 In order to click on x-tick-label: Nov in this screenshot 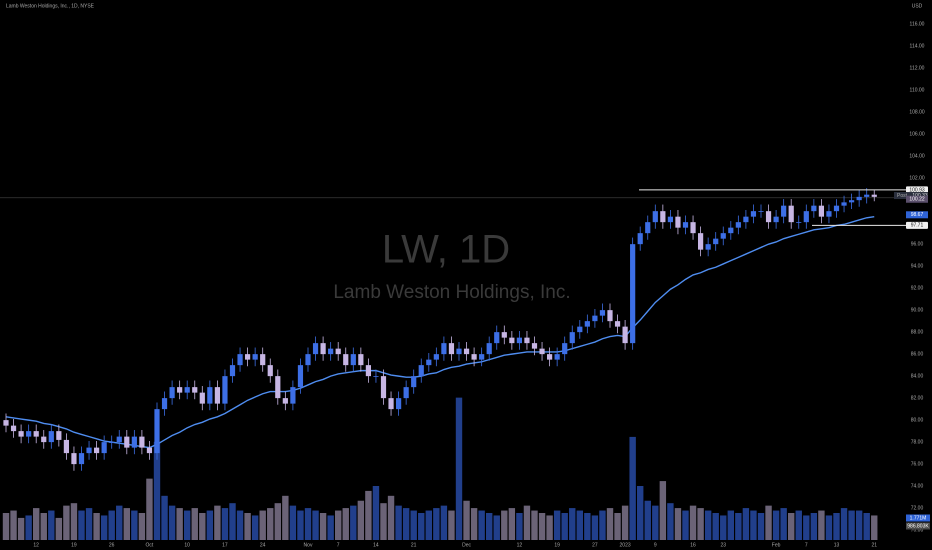, I will do `click(308, 545)`.